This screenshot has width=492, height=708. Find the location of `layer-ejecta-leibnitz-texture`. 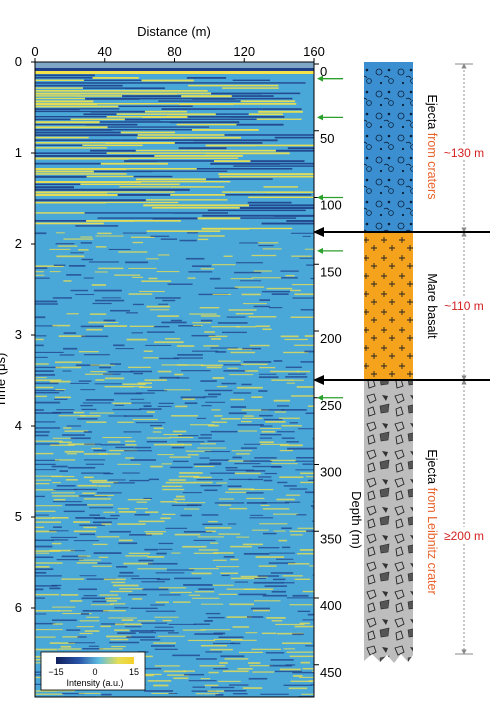

layer-ejecta-leibnitz-texture is located at coordinates (388, 521).